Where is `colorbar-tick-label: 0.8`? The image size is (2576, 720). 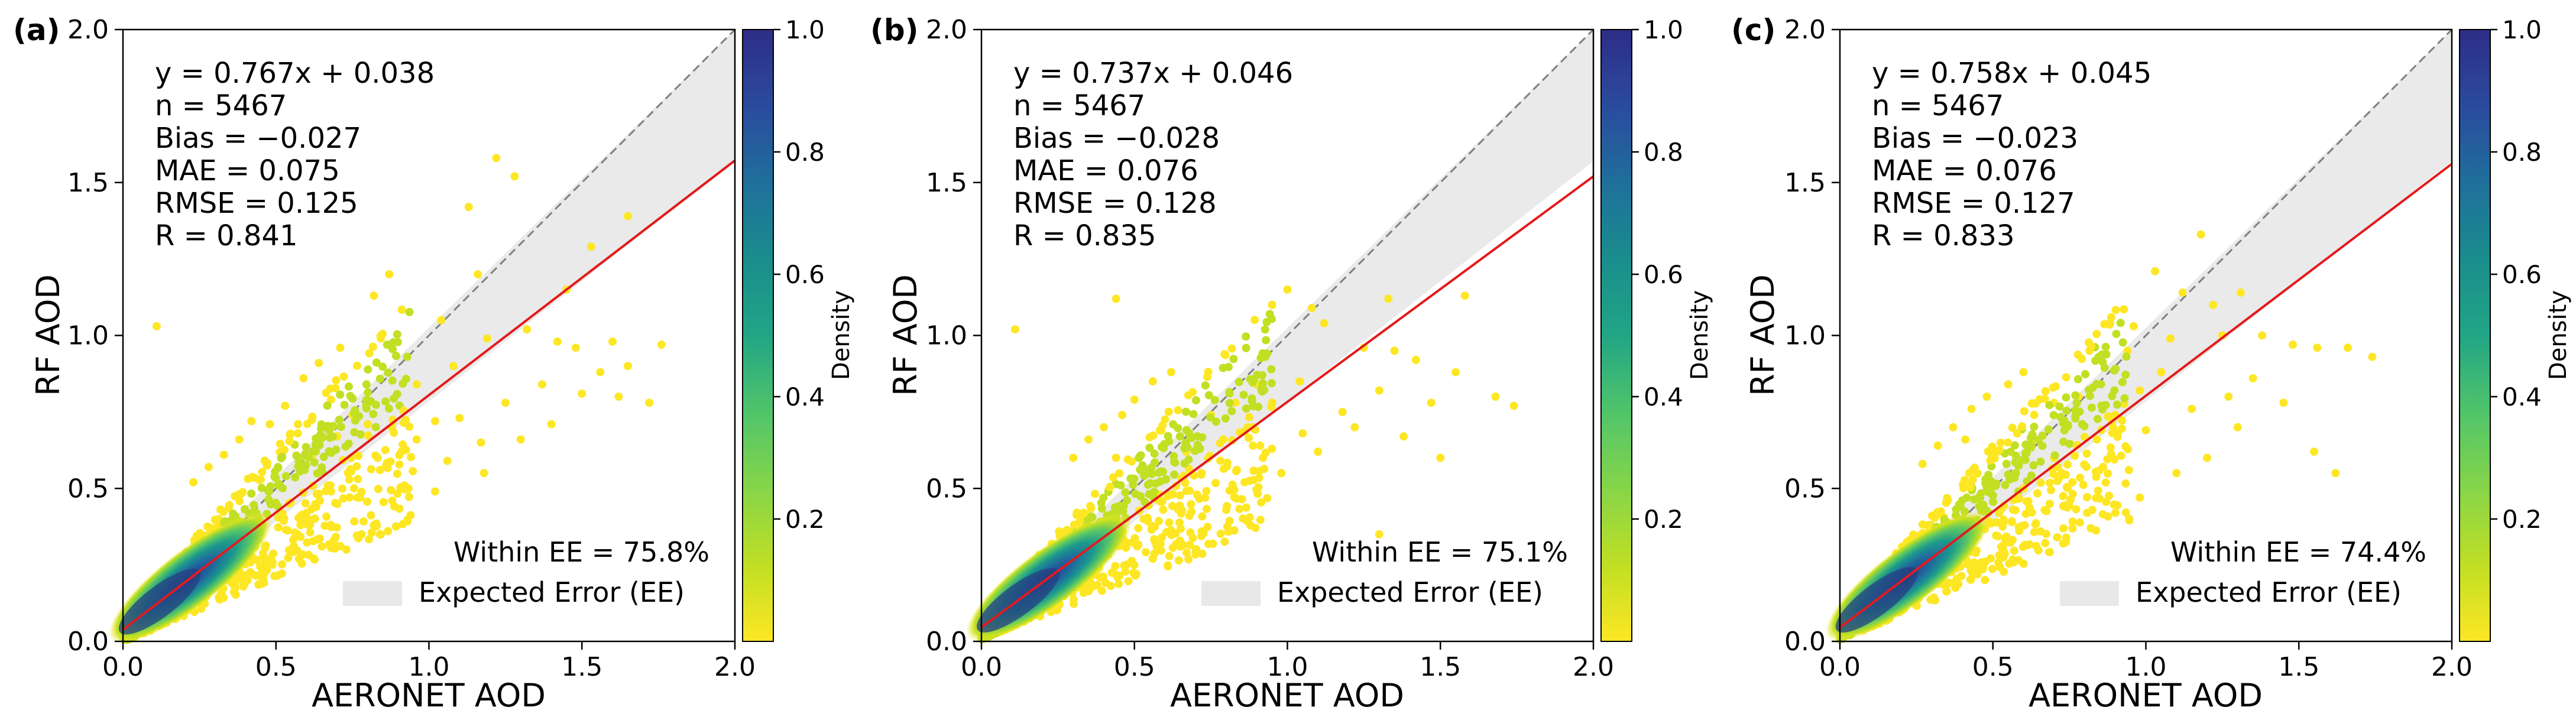
colorbar-tick-label: 0.8 is located at coordinates (1663, 153).